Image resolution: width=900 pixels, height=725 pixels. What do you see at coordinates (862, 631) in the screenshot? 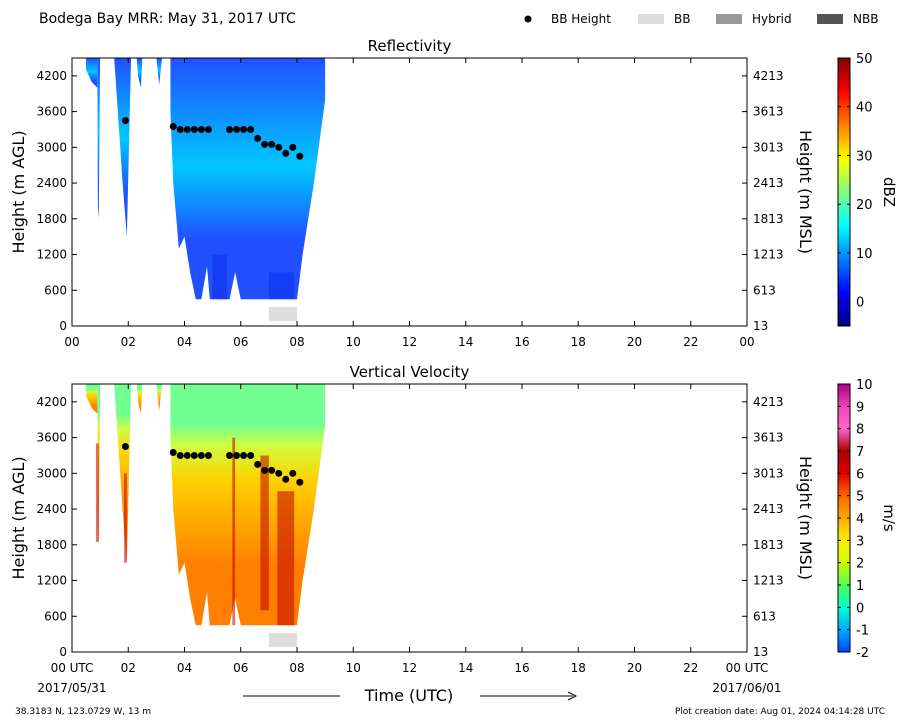
I see `colorbar-tick-label: -1` at bounding box center [862, 631].